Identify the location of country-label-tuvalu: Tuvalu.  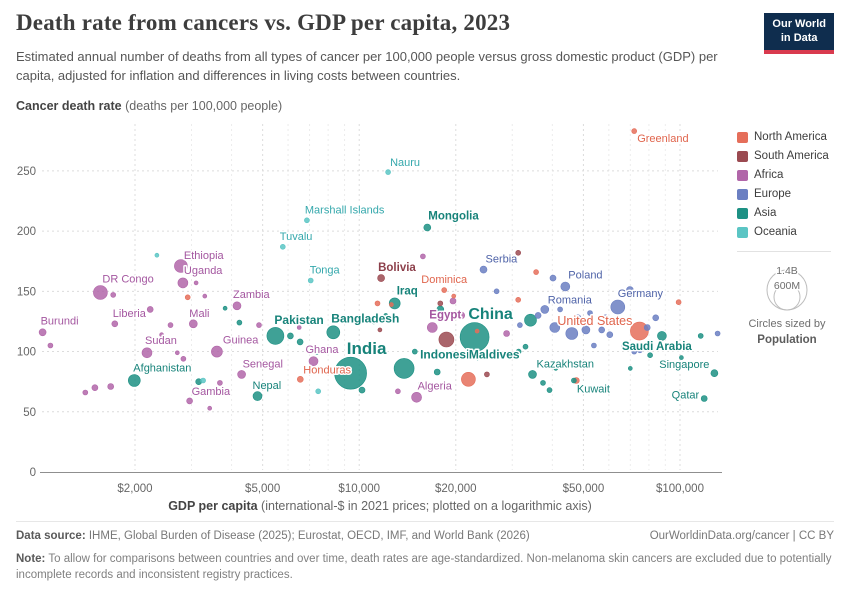
(296, 236).